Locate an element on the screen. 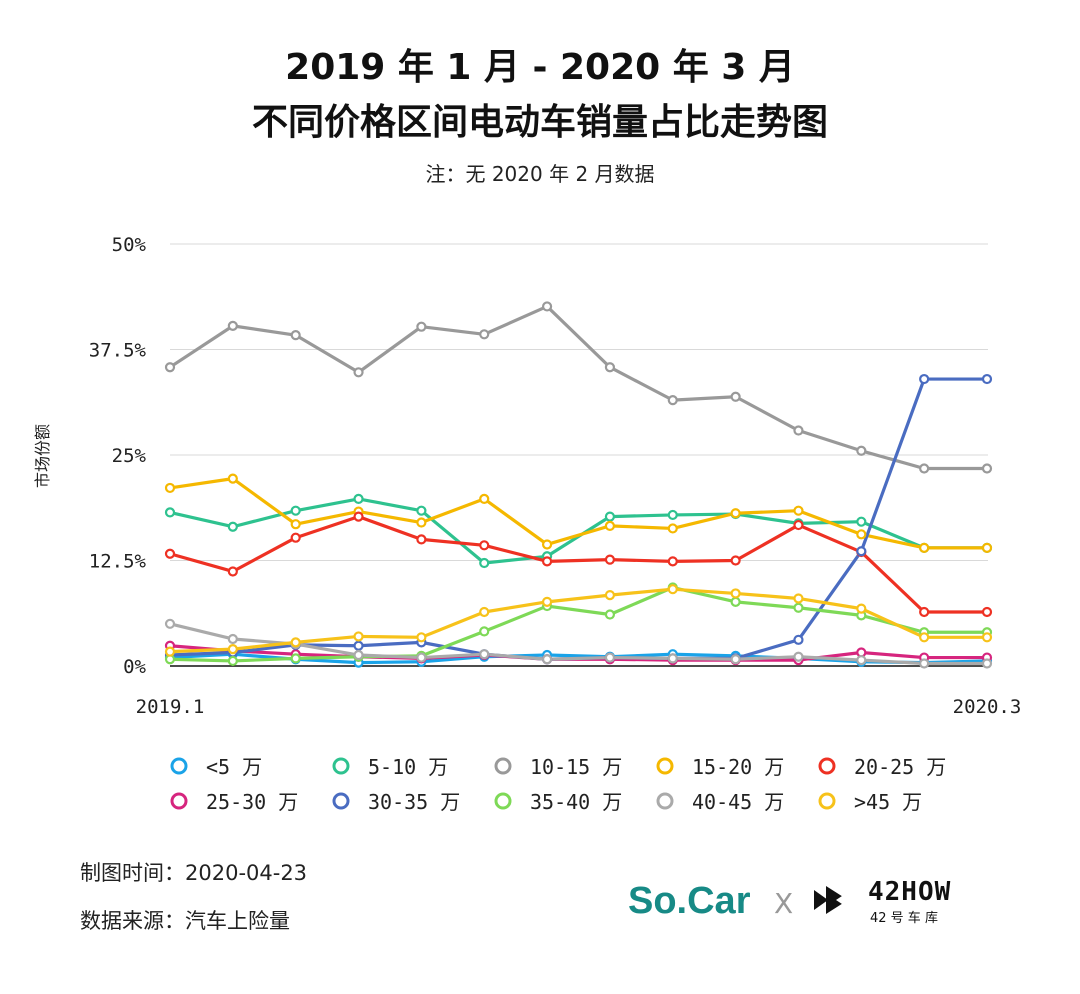  y-tick-label: 37.5% is located at coordinates (118, 351).